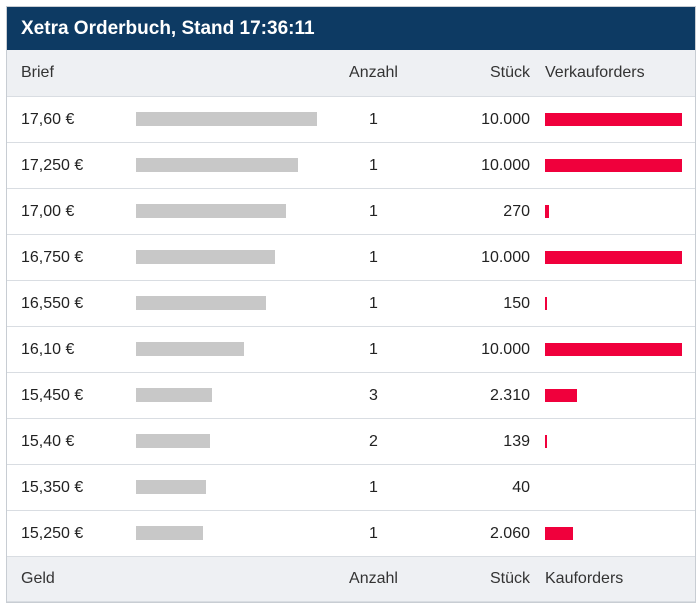 The height and width of the screenshot is (609, 697). Describe the element at coordinates (373, 72) in the screenshot. I see `header-anzahl: Anzahl` at that location.